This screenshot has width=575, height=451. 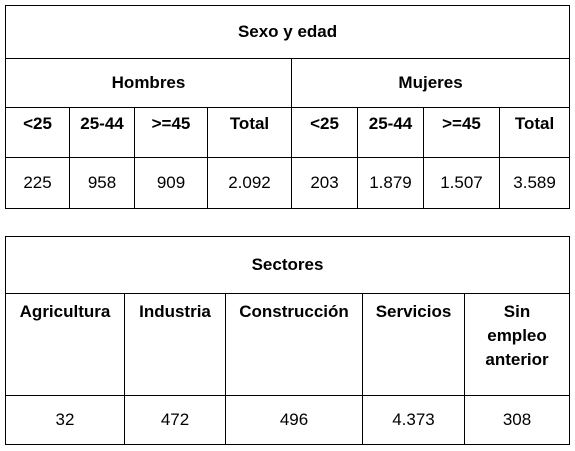 What do you see at coordinates (294, 344) in the screenshot?
I see `construccion-header: Construcción` at bounding box center [294, 344].